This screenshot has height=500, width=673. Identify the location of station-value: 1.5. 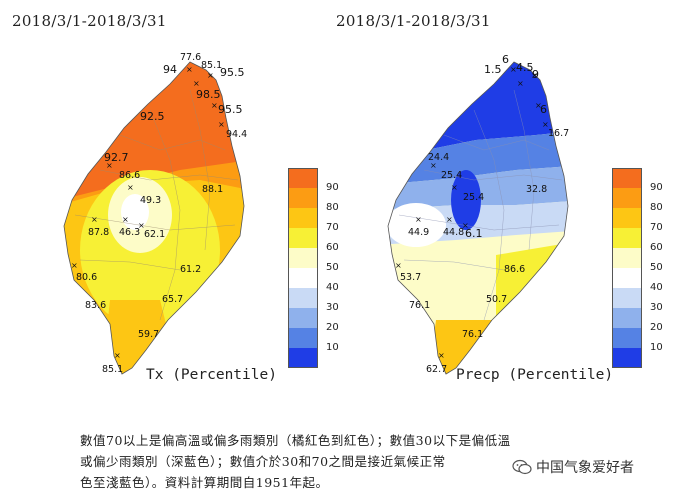
(493, 69).